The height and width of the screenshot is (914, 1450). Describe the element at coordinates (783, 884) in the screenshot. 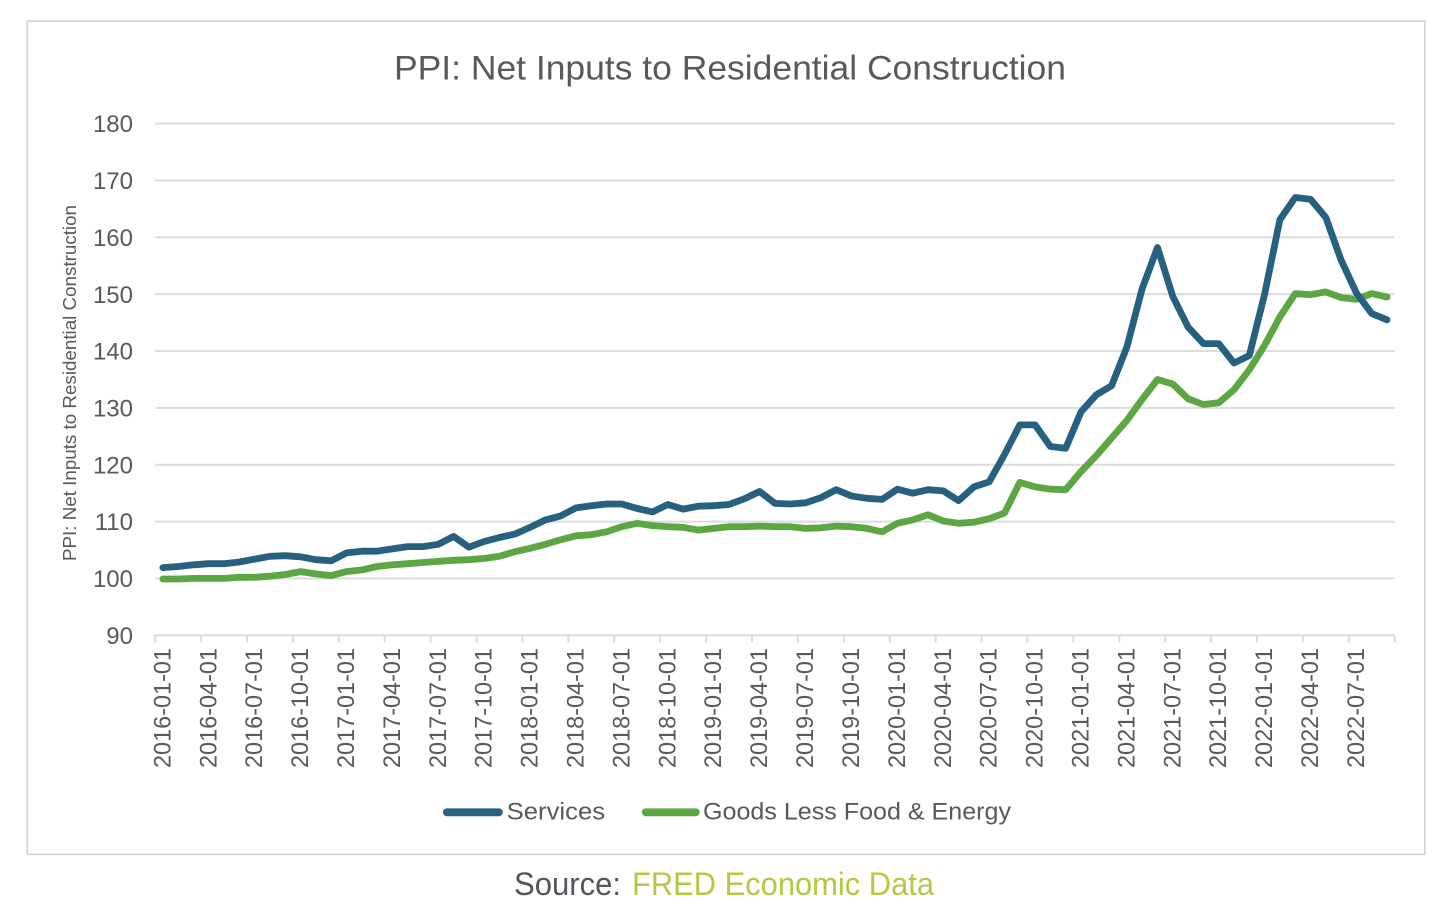

I see `svg-text: FRED Economic Data` at that location.